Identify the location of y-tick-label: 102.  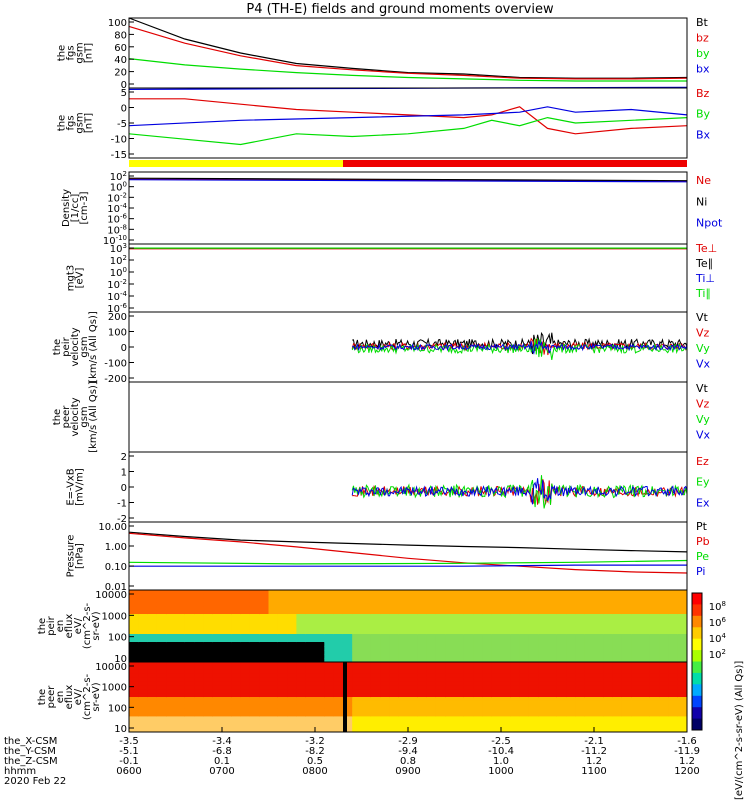
(118, 176).